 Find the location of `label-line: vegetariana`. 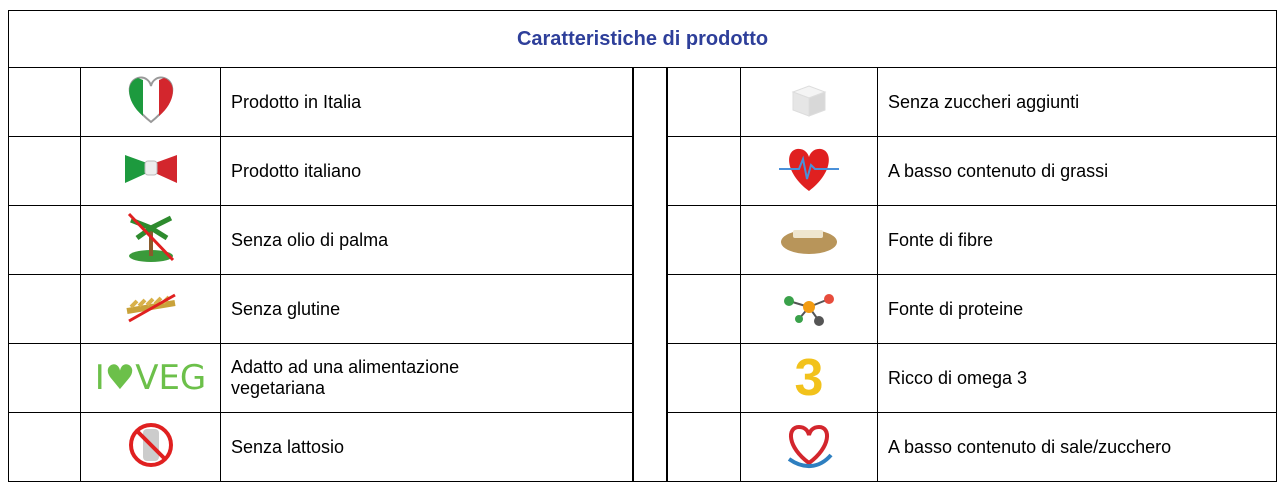

label-line: vegetariana is located at coordinates (278, 388).